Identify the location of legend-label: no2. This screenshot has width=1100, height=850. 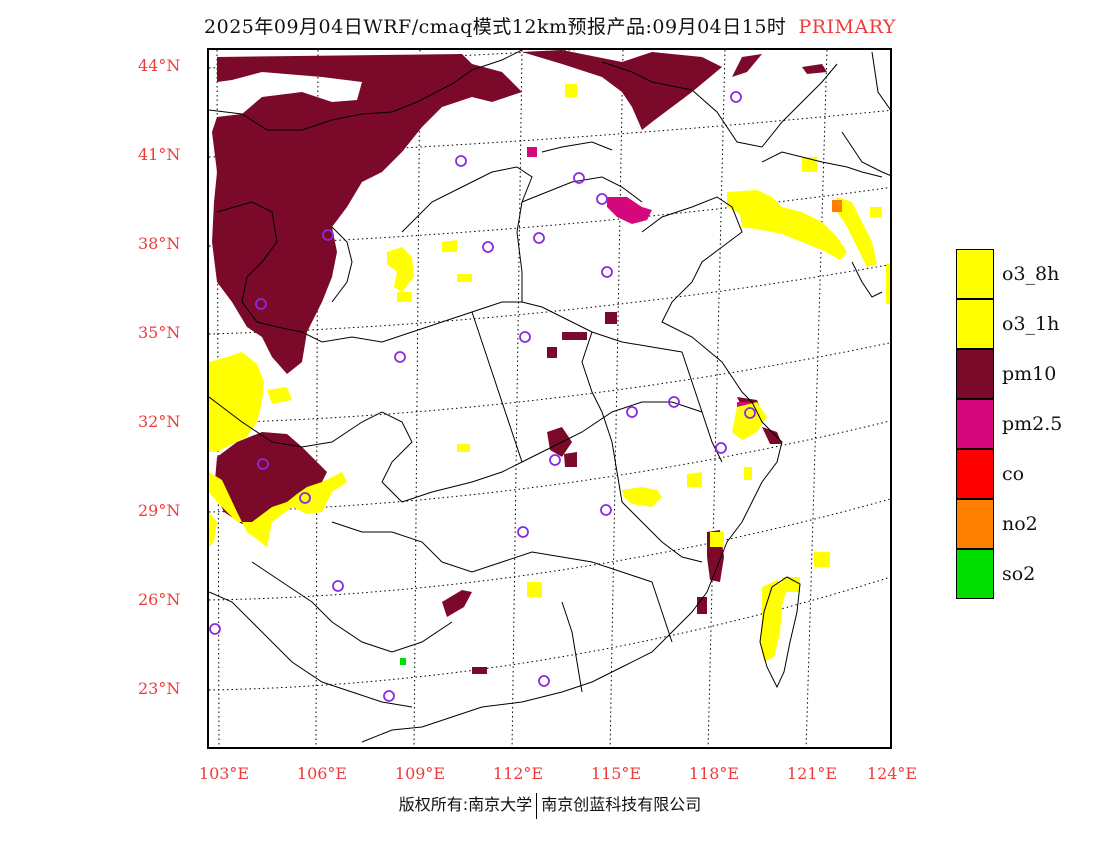
(1020, 524).